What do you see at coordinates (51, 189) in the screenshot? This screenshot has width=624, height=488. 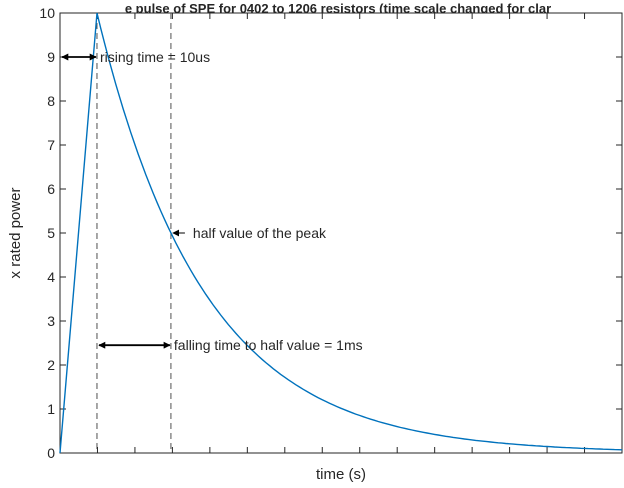 I see `y-tick-label: 6` at bounding box center [51, 189].